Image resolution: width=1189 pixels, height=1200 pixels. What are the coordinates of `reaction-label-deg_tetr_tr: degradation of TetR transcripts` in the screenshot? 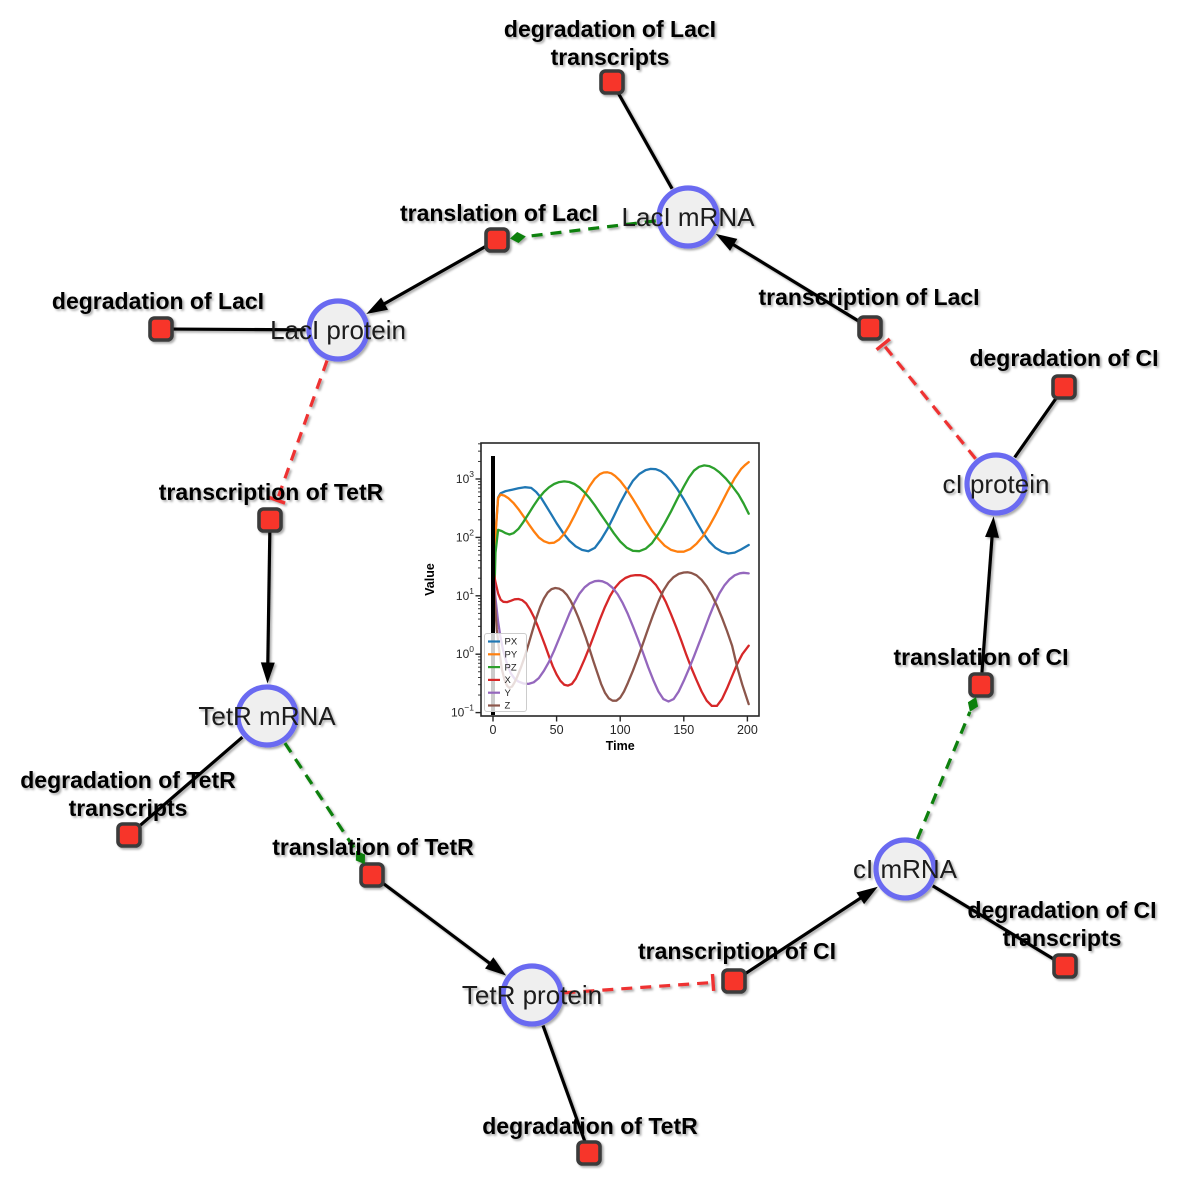 It's located at (128, 794).